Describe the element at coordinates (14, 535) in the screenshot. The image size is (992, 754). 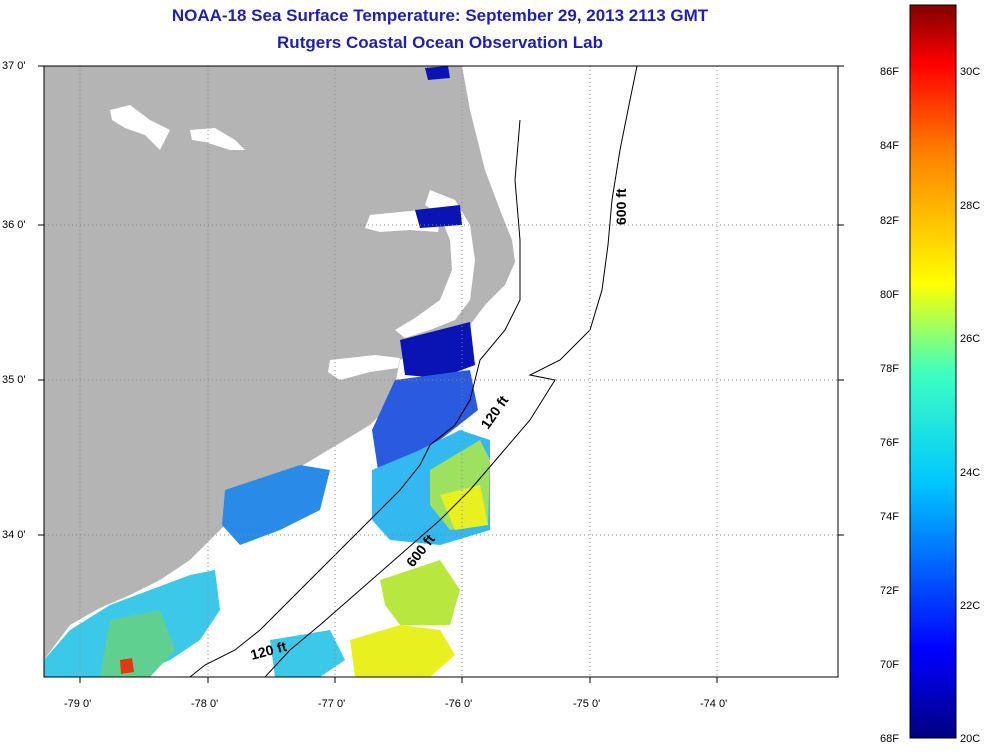
I see `lat-tick-label: 34 0'` at that location.